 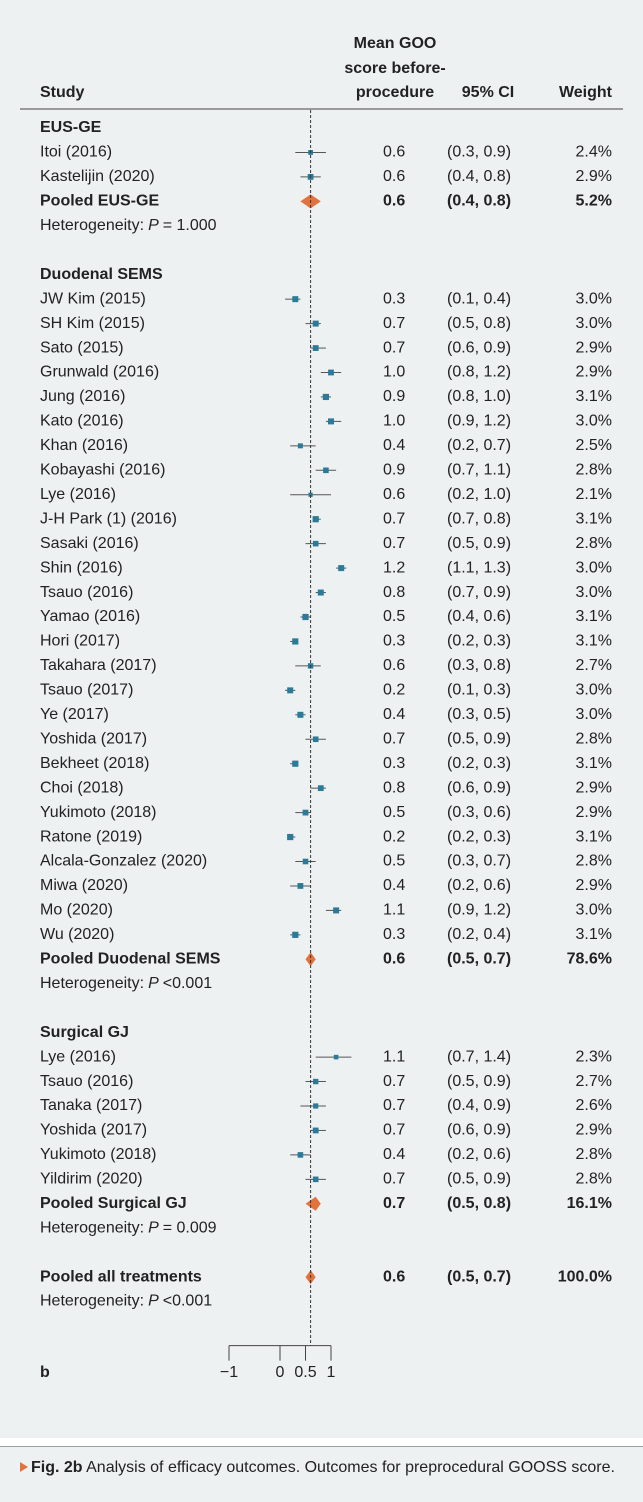 I want to click on study-name: Kastelijin (2020), so click(x=97, y=176).